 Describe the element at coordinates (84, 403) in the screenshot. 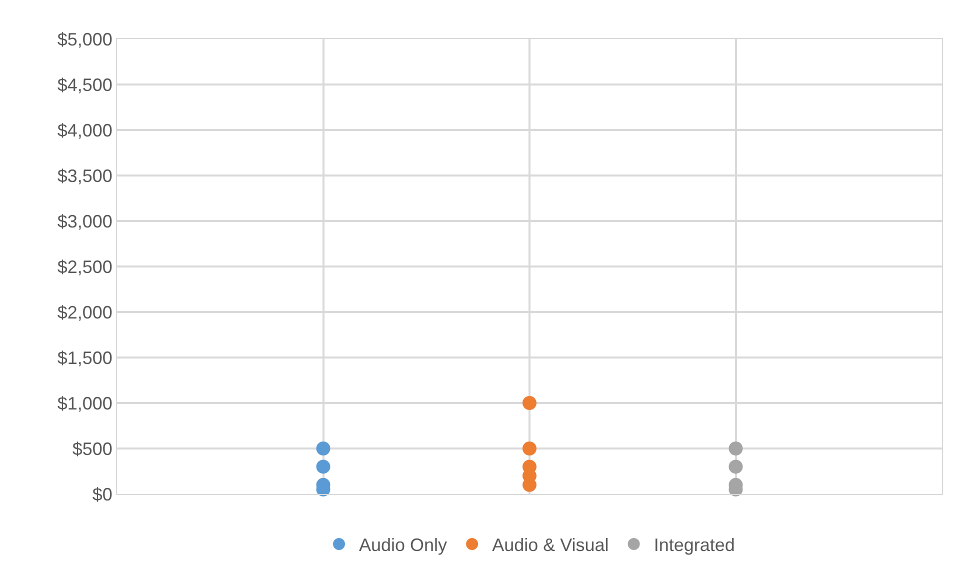

I see `y-tick-label: $1,000` at that location.